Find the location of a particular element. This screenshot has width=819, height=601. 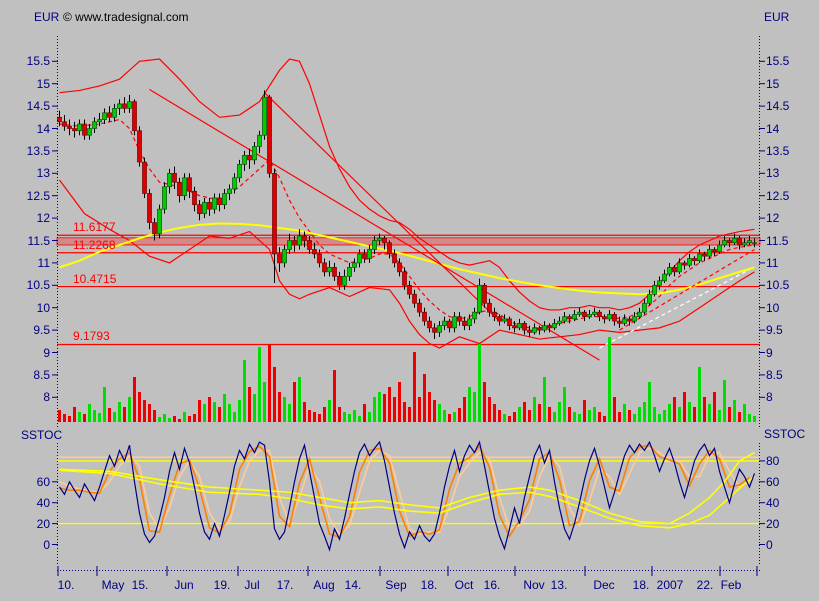

date-axis-label: 16. is located at coordinates (492, 585).